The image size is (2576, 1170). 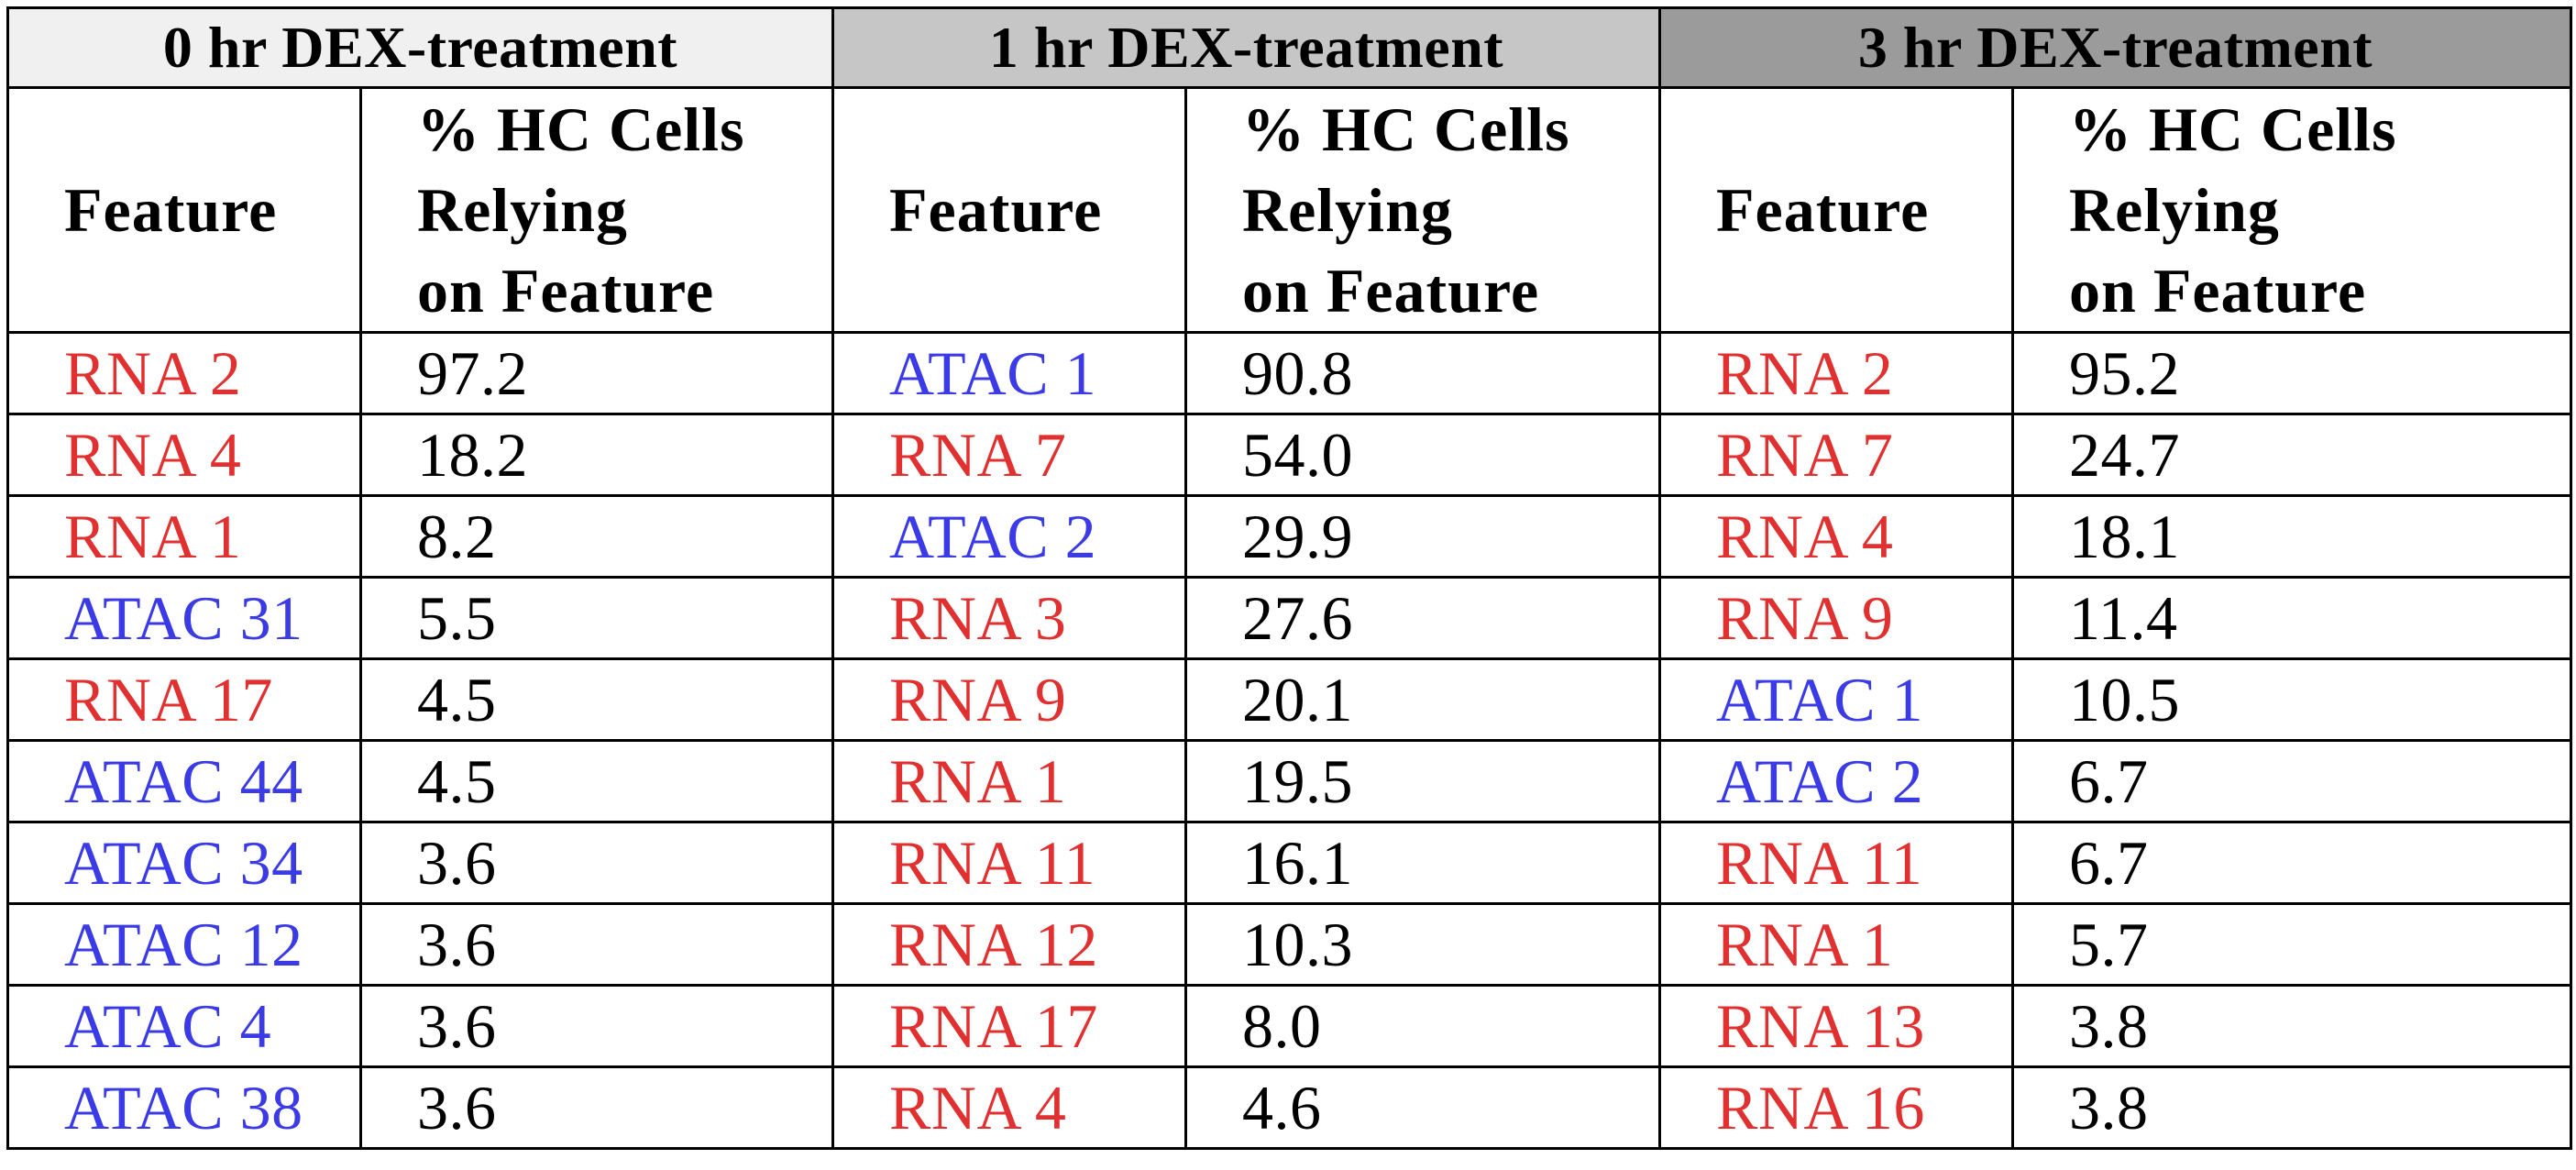 What do you see at coordinates (596, 618) in the screenshot?
I see `percent-value-cell: 5.5` at bounding box center [596, 618].